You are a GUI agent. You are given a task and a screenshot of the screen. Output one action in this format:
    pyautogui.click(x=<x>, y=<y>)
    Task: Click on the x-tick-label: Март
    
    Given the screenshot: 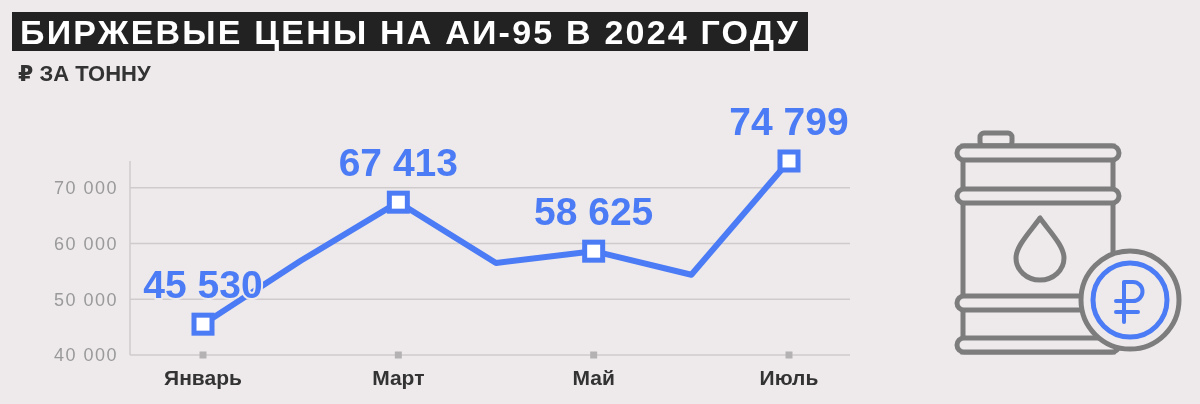 What is the action you would take?
    pyautogui.click(x=398, y=377)
    